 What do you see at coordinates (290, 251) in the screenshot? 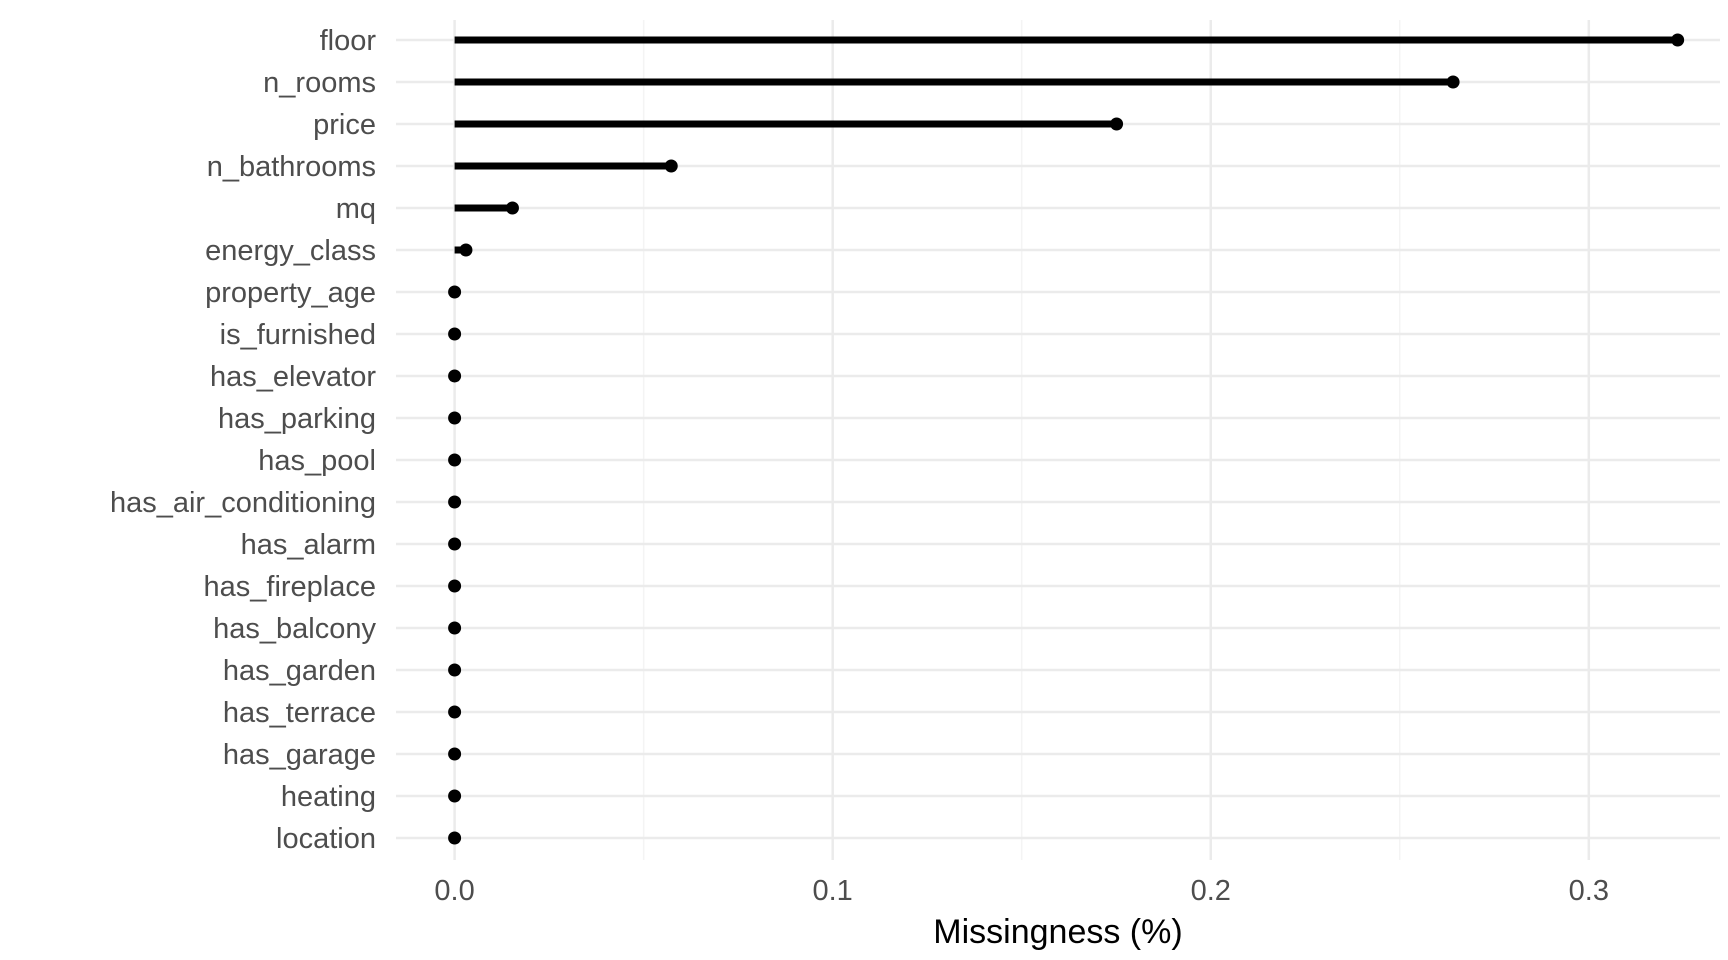
I see `y-tick-label-energy_class: energy_class` at bounding box center [290, 251].